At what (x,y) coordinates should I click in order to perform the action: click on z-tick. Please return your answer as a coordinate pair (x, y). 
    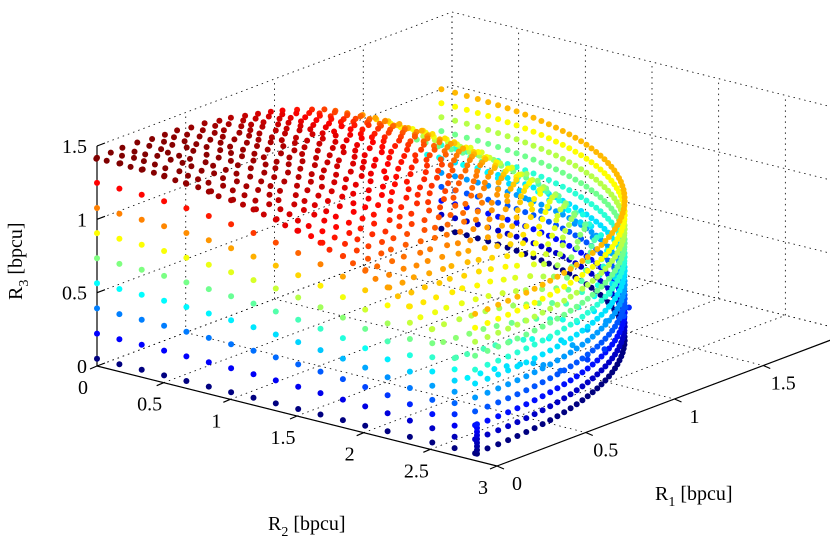
    Looking at the image, I should click on (101, 291).